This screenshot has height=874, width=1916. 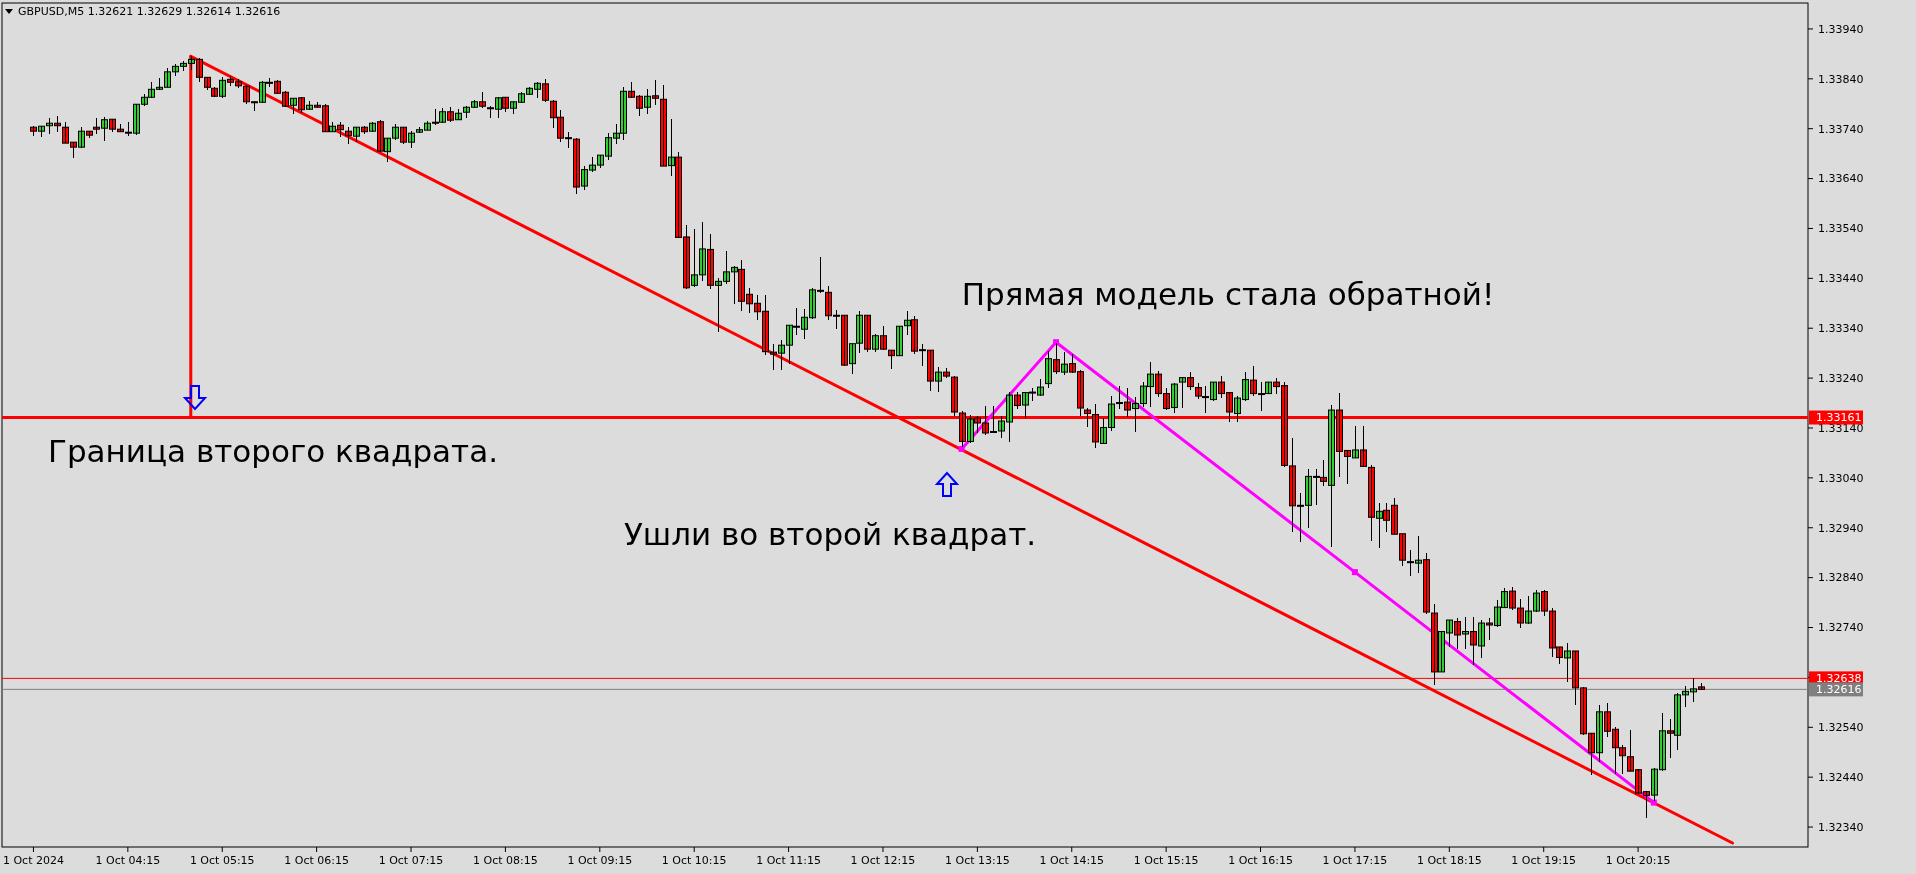 I want to click on y-tick-label: 1.33940, so click(x=1841, y=29).